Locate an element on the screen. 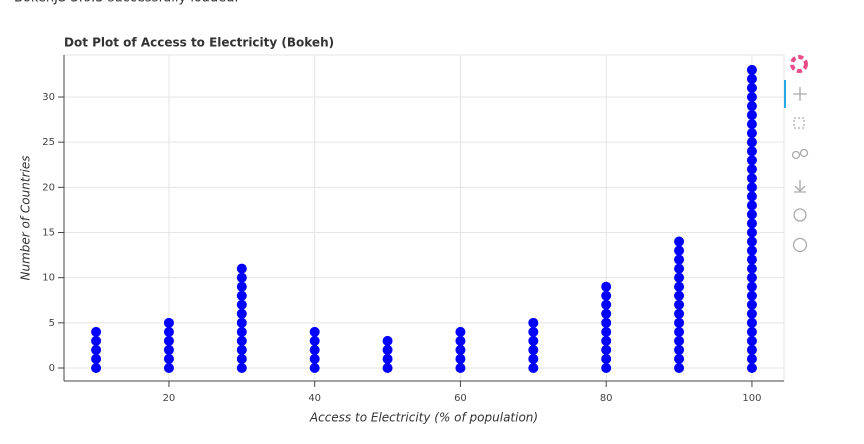 This screenshot has width=864, height=444. y-tick-label: 25 is located at coordinates (48, 142).